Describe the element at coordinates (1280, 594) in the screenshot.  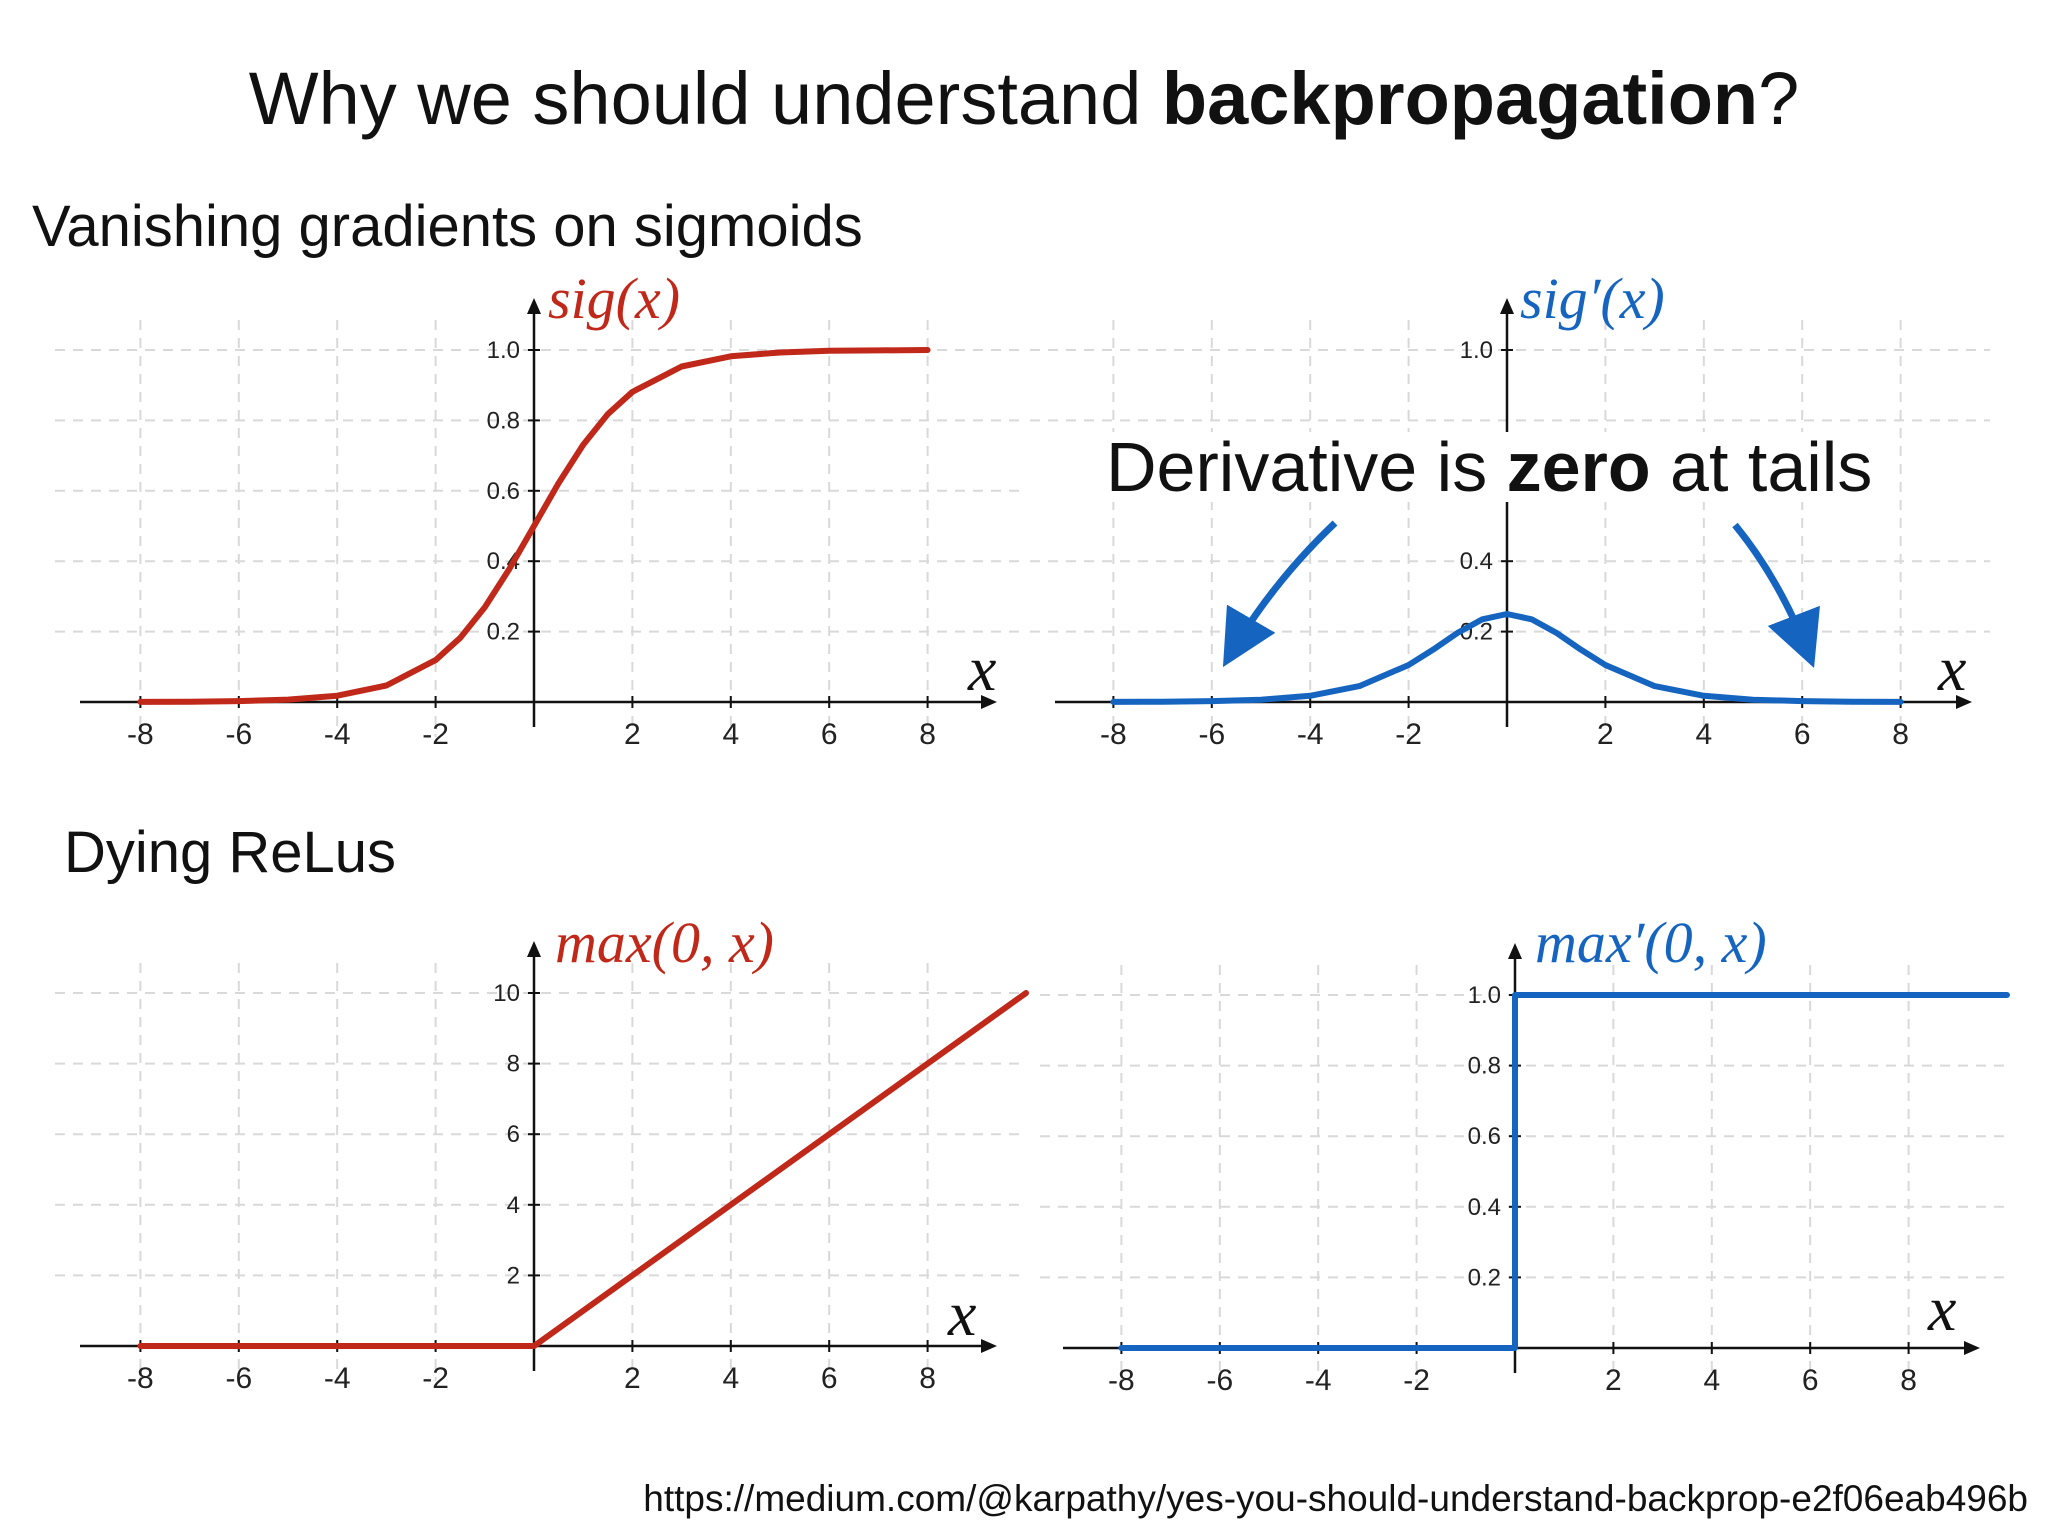
I see `callout-arrow-left` at that location.